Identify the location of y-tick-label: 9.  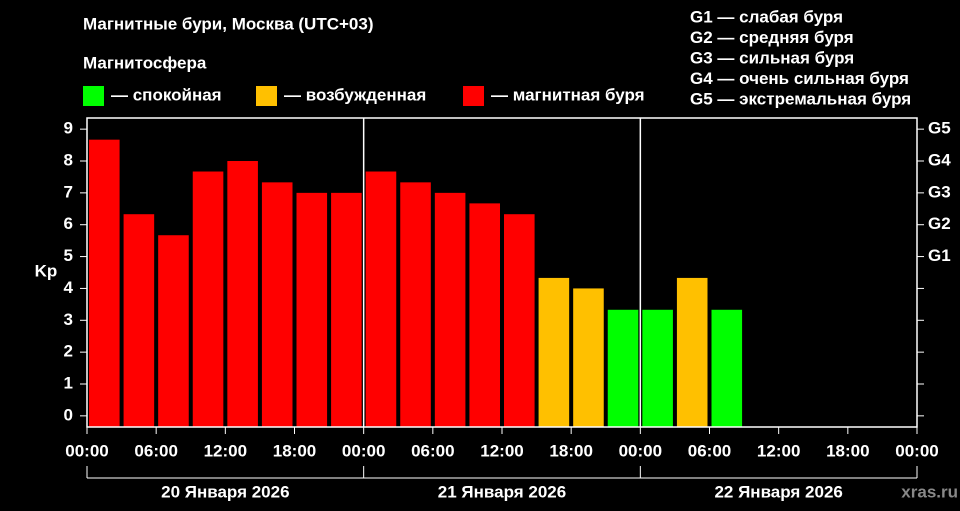
(68, 128).